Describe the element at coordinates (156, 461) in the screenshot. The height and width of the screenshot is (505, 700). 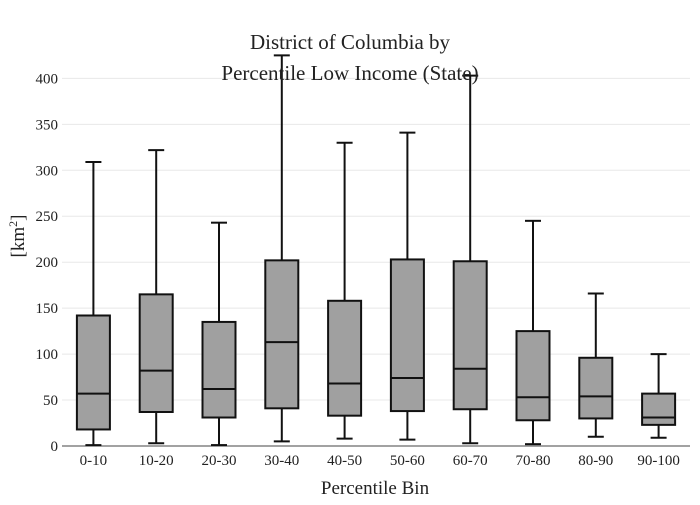
I see `x-tick-label: 10-20` at that location.